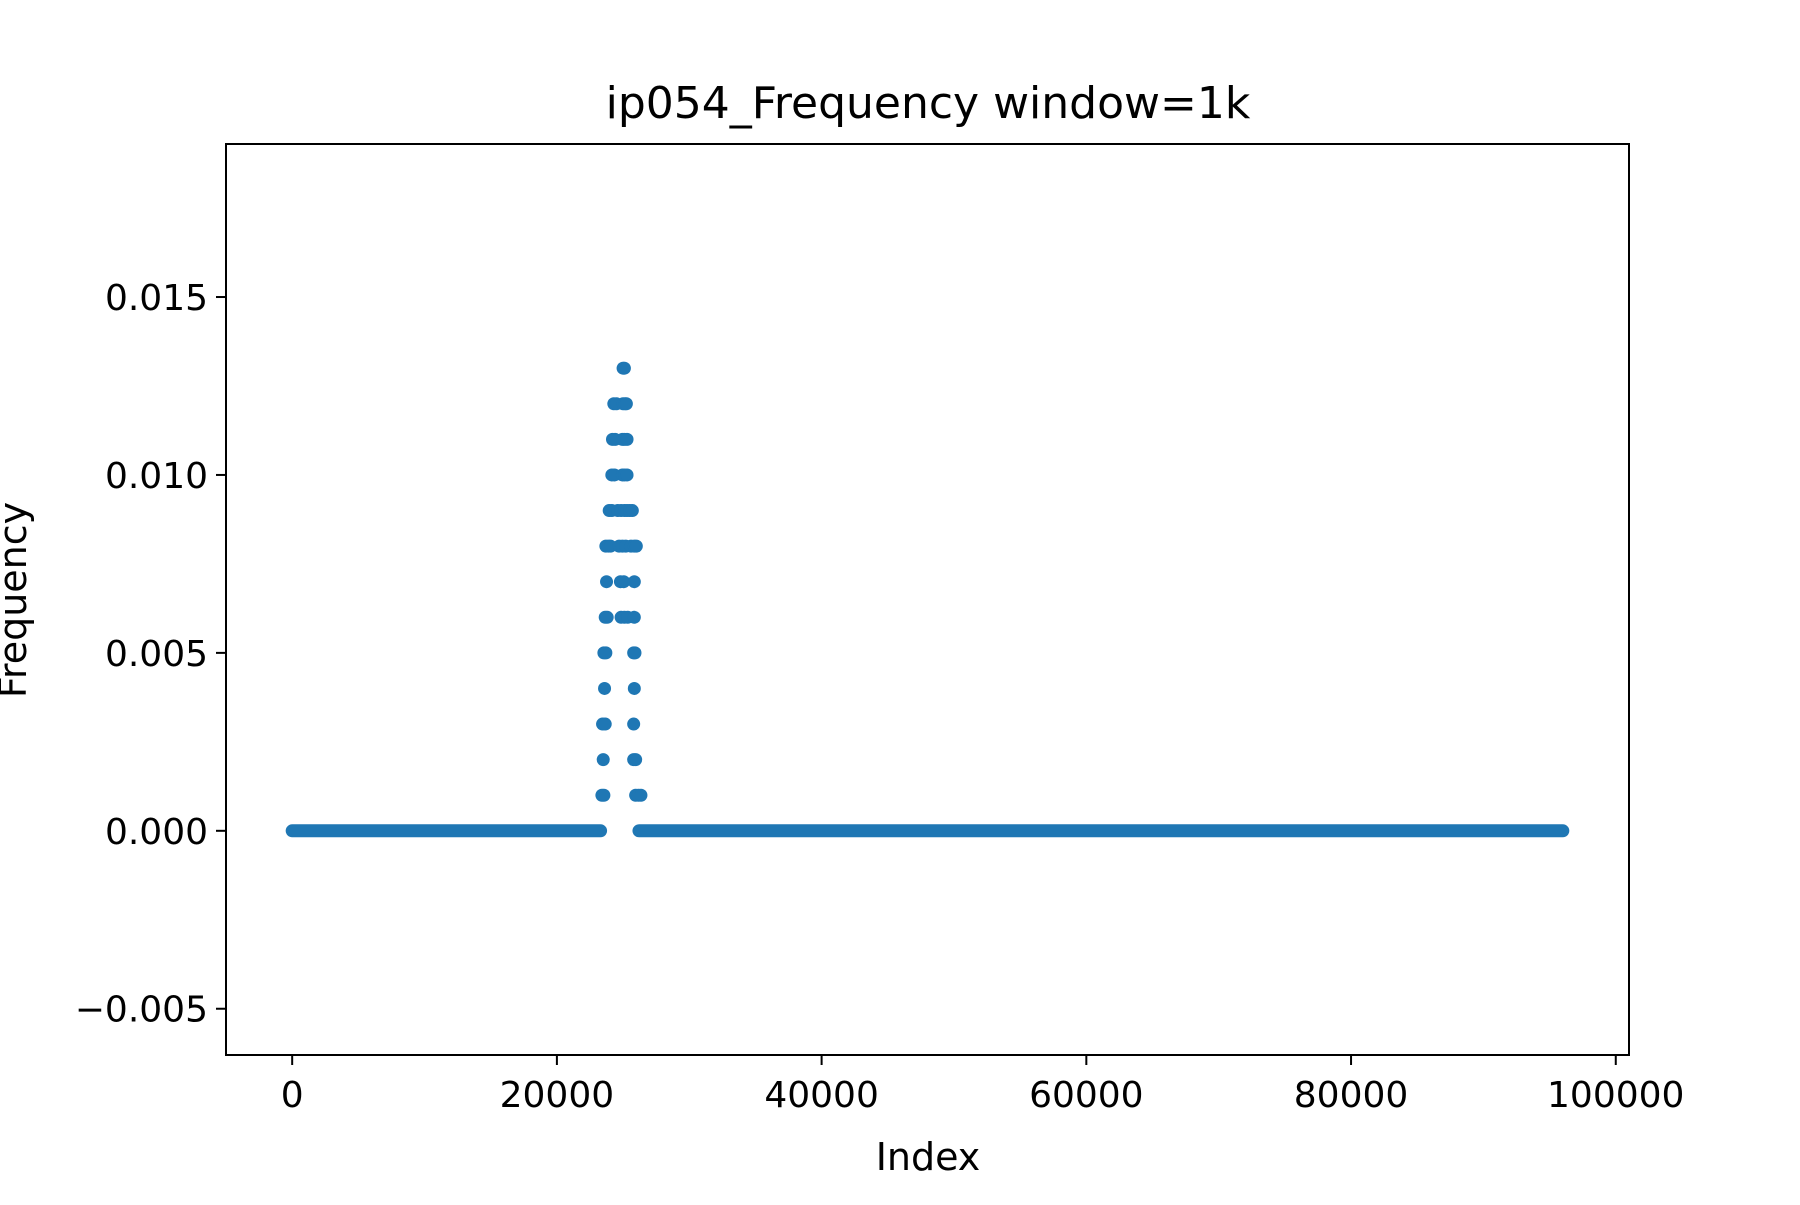 Image resolution: width=1800 pixels, height=1205 pixels. I want to click on x-tick-label: 80000, so click(1351, 1095).